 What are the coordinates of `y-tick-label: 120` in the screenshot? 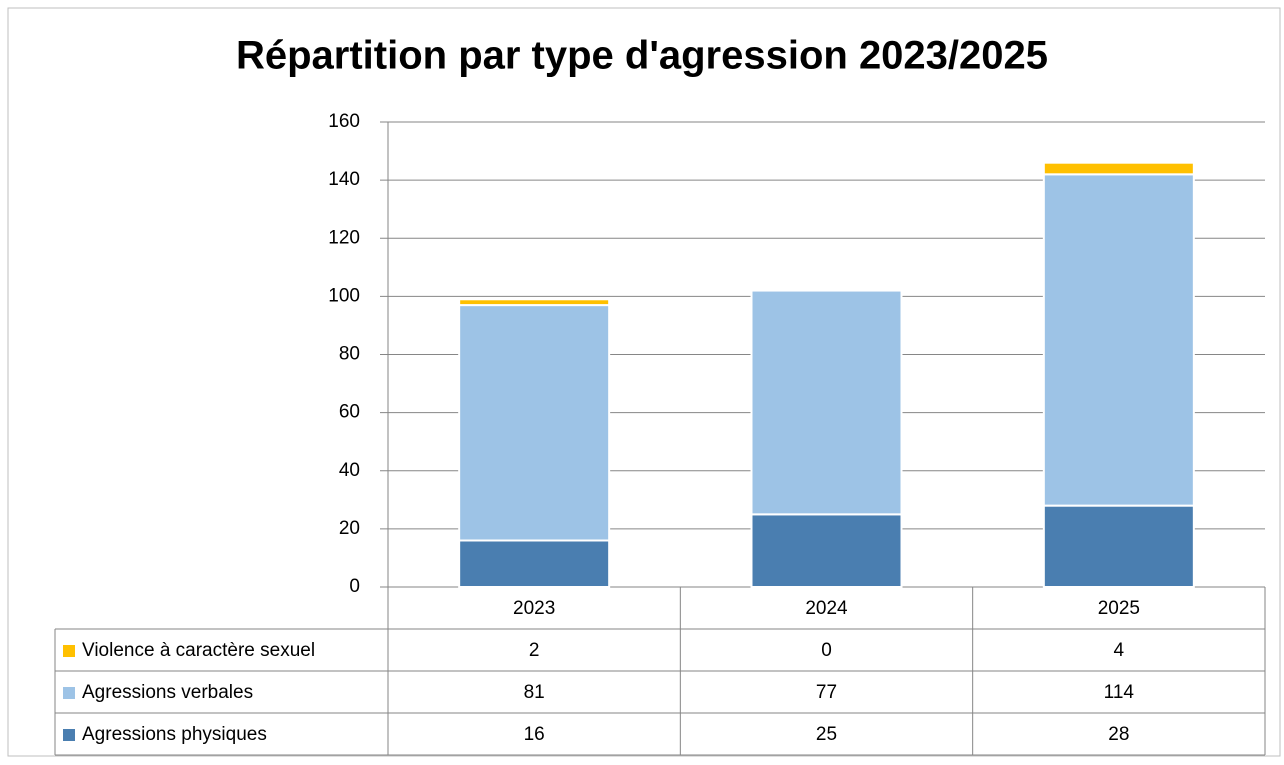 It's located at (344, 237).